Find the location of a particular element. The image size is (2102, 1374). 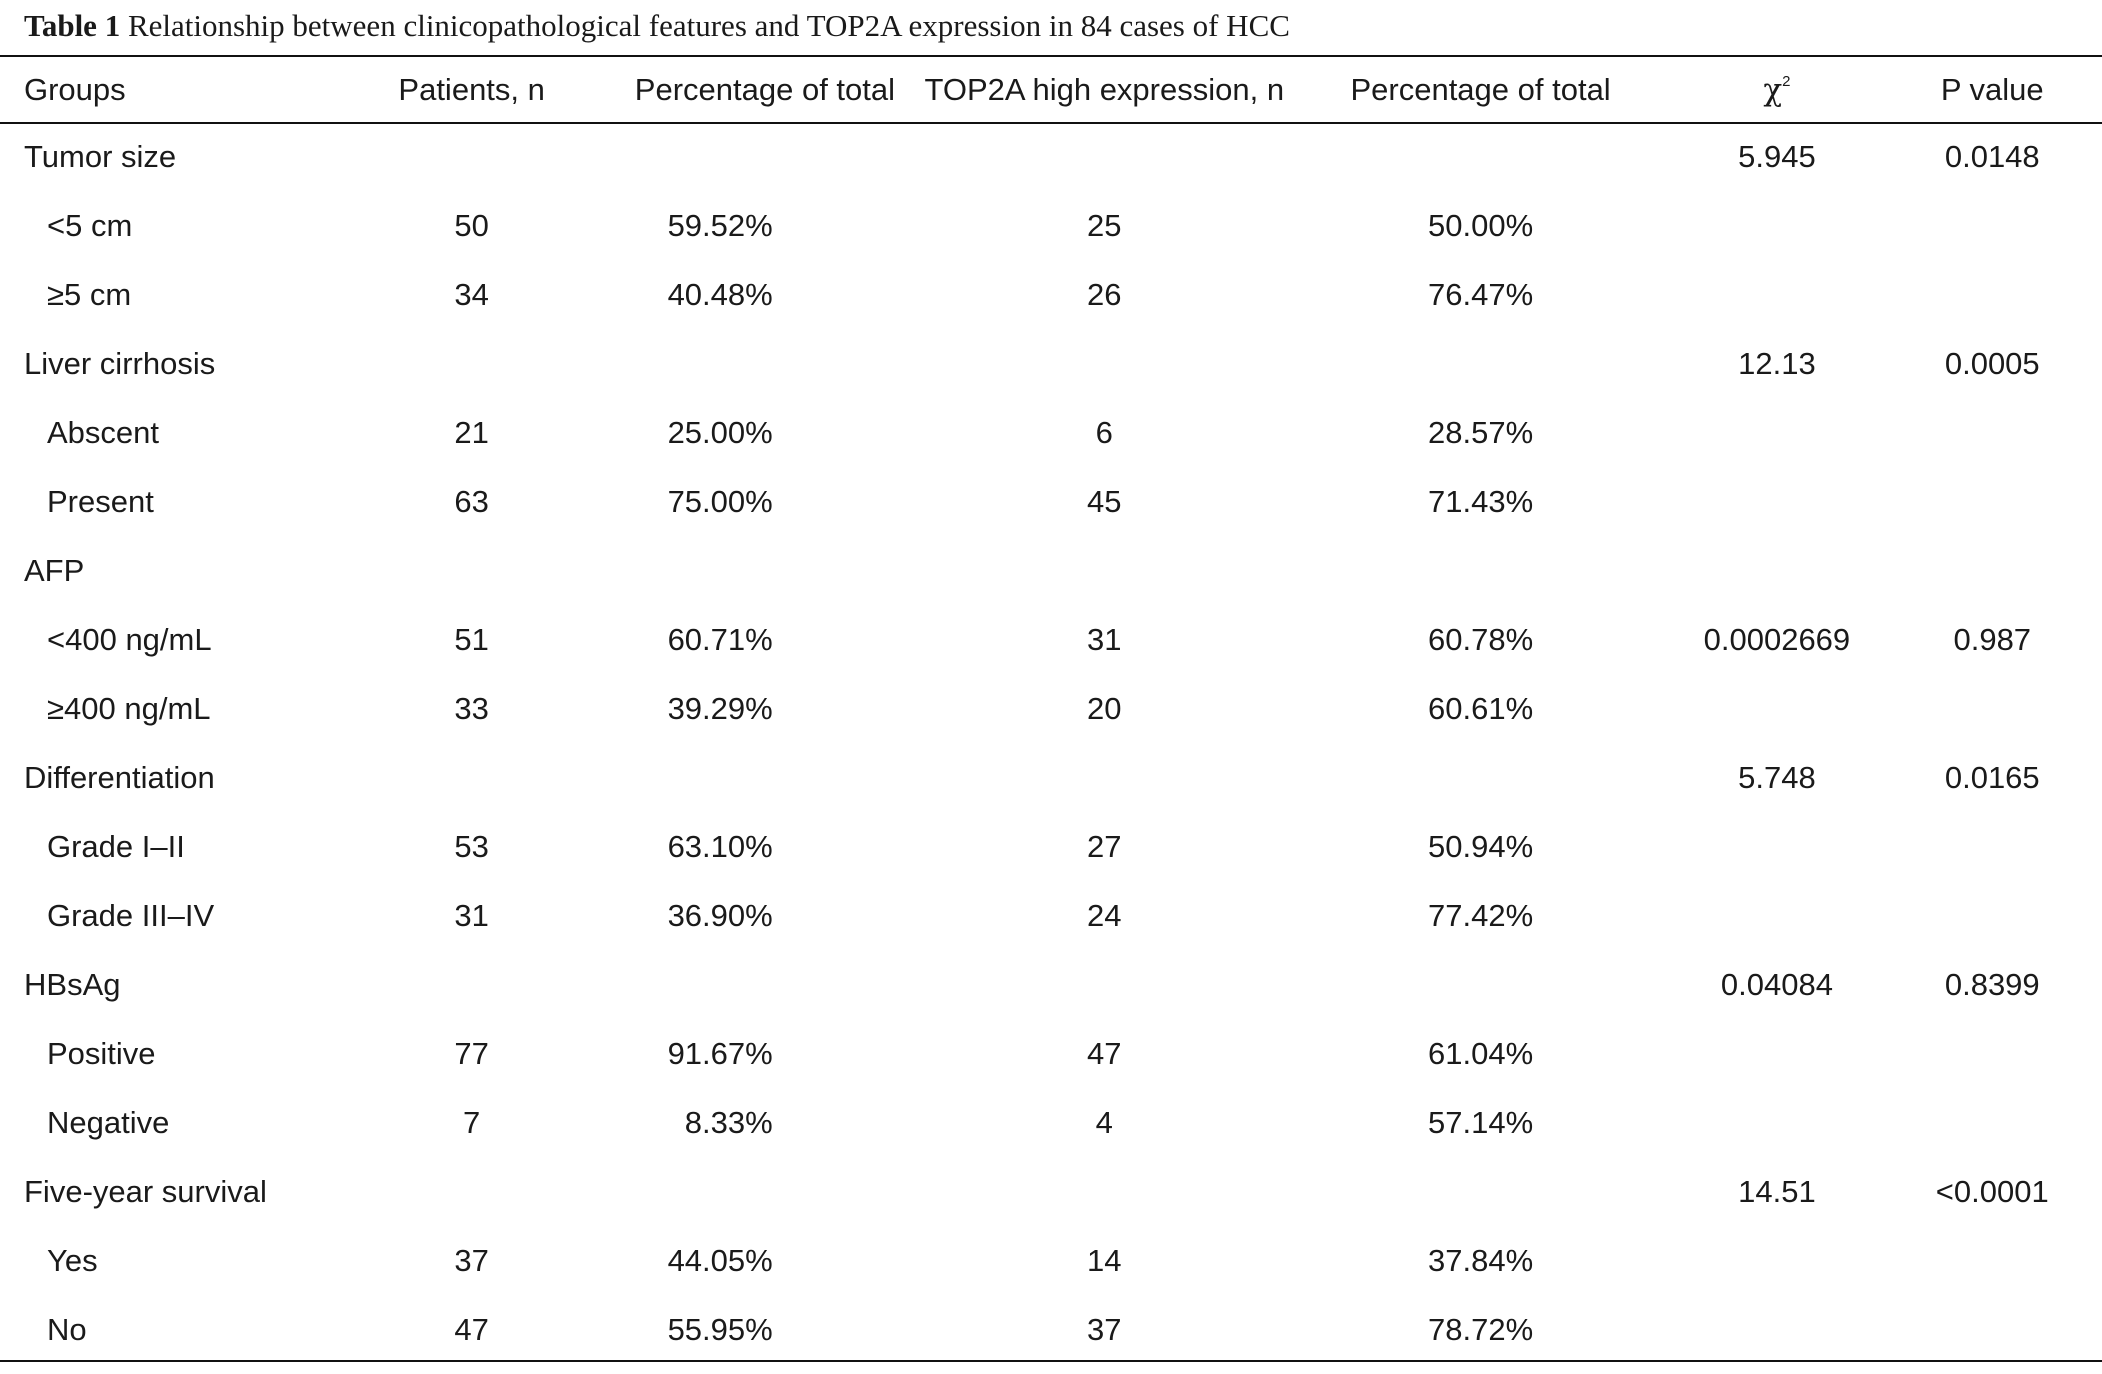

cell-percentage: 36.90% is located at coordinates (720, 915).